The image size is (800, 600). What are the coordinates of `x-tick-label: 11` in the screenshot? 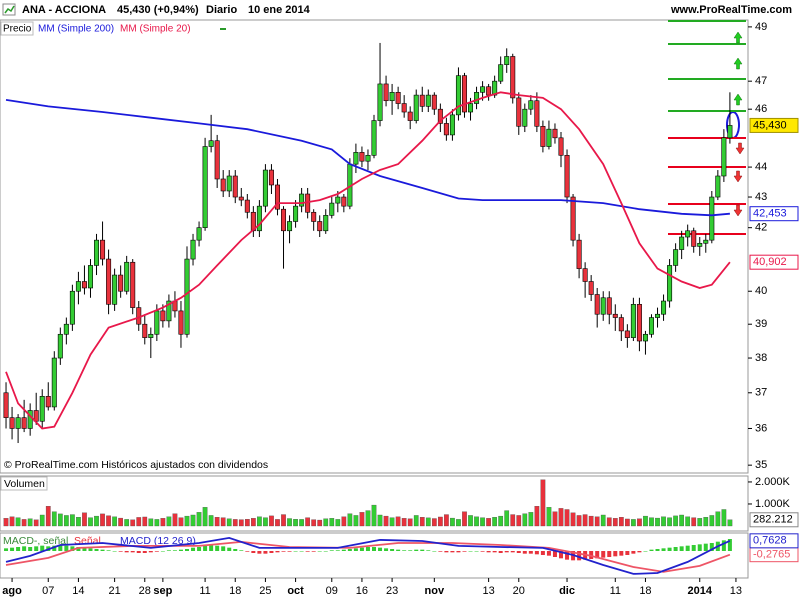 It's located at (204, 591).